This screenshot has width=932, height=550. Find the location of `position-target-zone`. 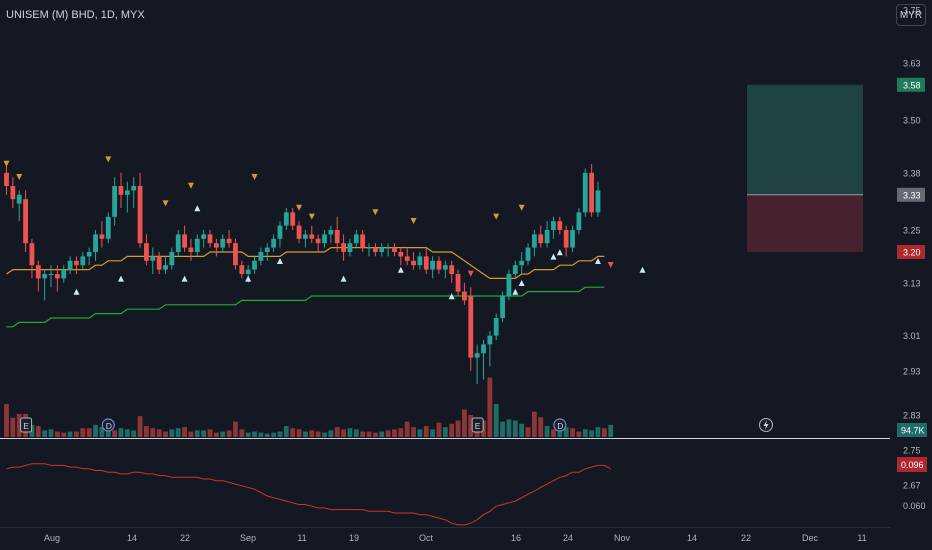

position-target-zone is located at coordinates (805, 139).